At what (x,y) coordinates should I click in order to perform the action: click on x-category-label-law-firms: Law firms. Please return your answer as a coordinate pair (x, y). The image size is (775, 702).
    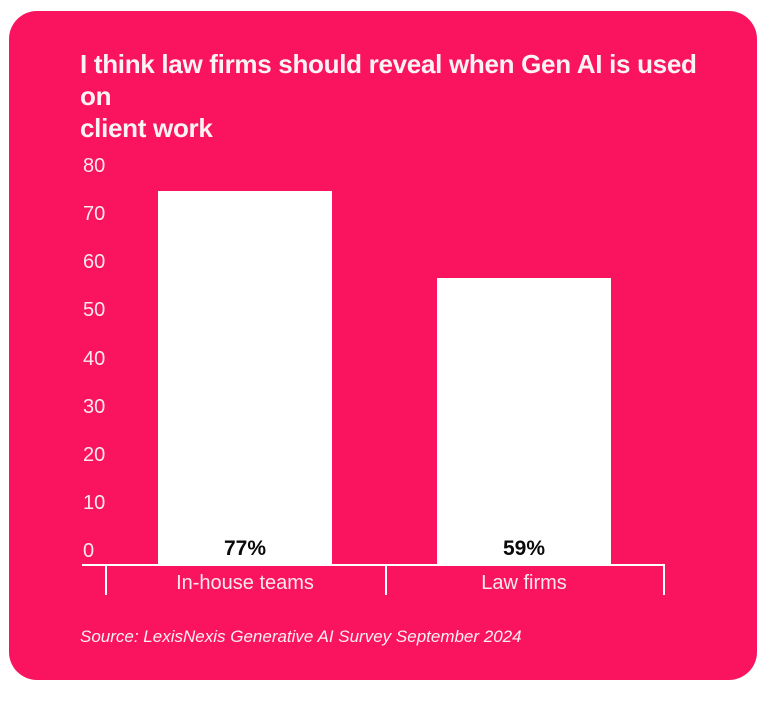
    Looking at the image, I should click on (524, 583).